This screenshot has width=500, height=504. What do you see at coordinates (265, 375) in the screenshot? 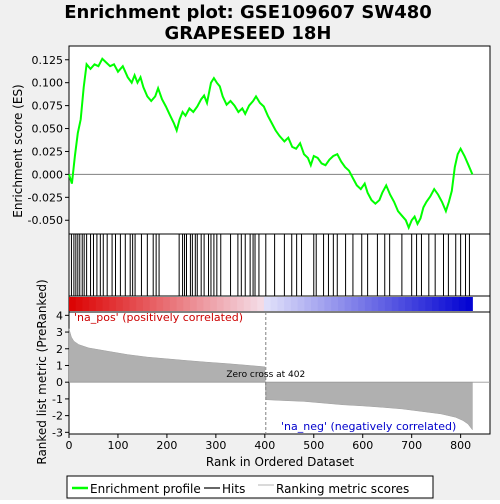
I see `zero-cross-label: Zero cross at 402` at bounding box center [265, 375].